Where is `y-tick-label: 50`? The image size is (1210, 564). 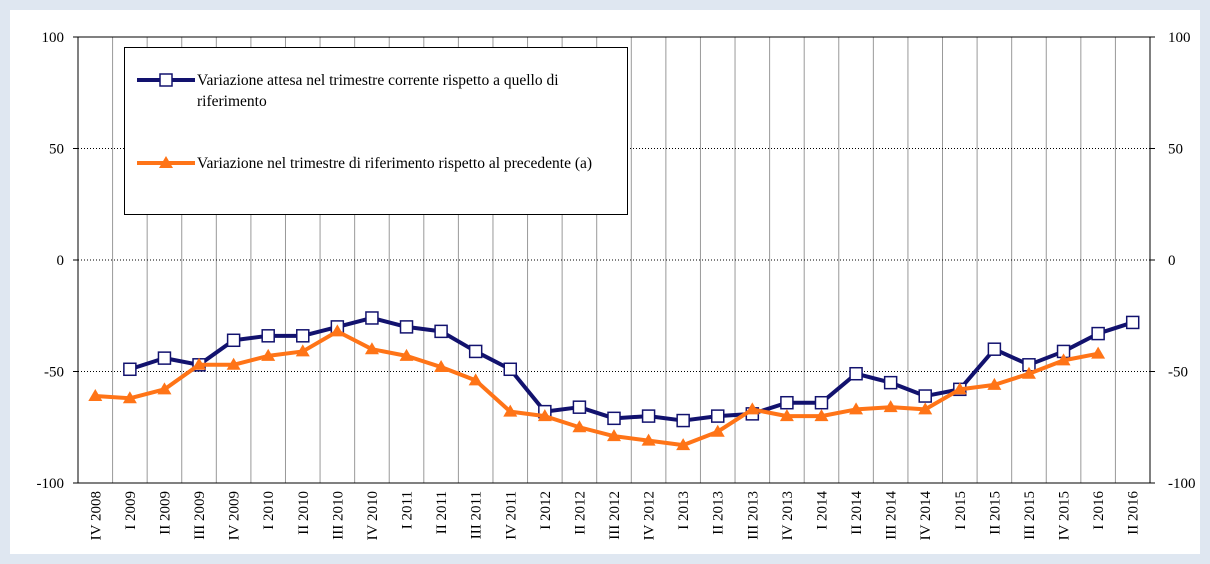
y-tick-label: 50 is located at coordinates (56, 150).